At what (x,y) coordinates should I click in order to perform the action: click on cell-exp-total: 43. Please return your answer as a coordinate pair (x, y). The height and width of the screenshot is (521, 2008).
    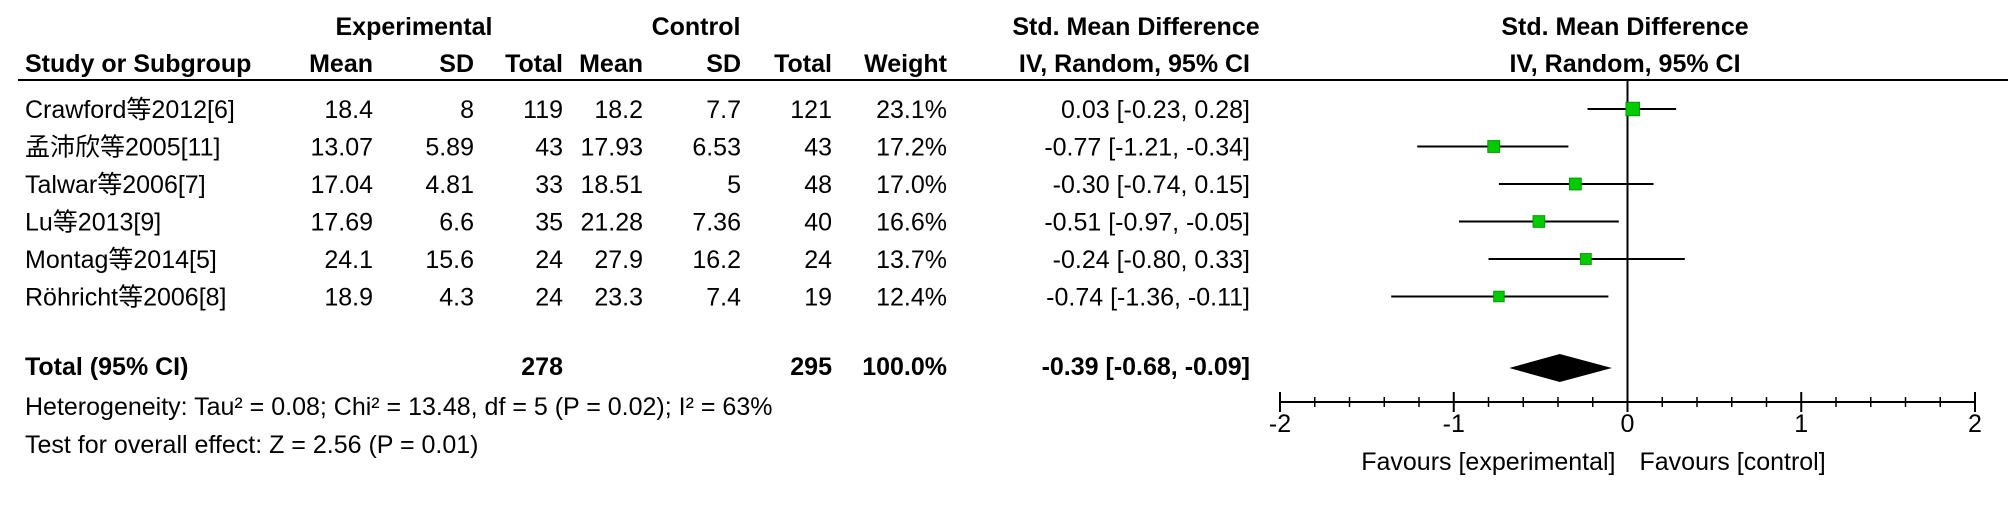
    Looking at the image, I should click on (549, 148).